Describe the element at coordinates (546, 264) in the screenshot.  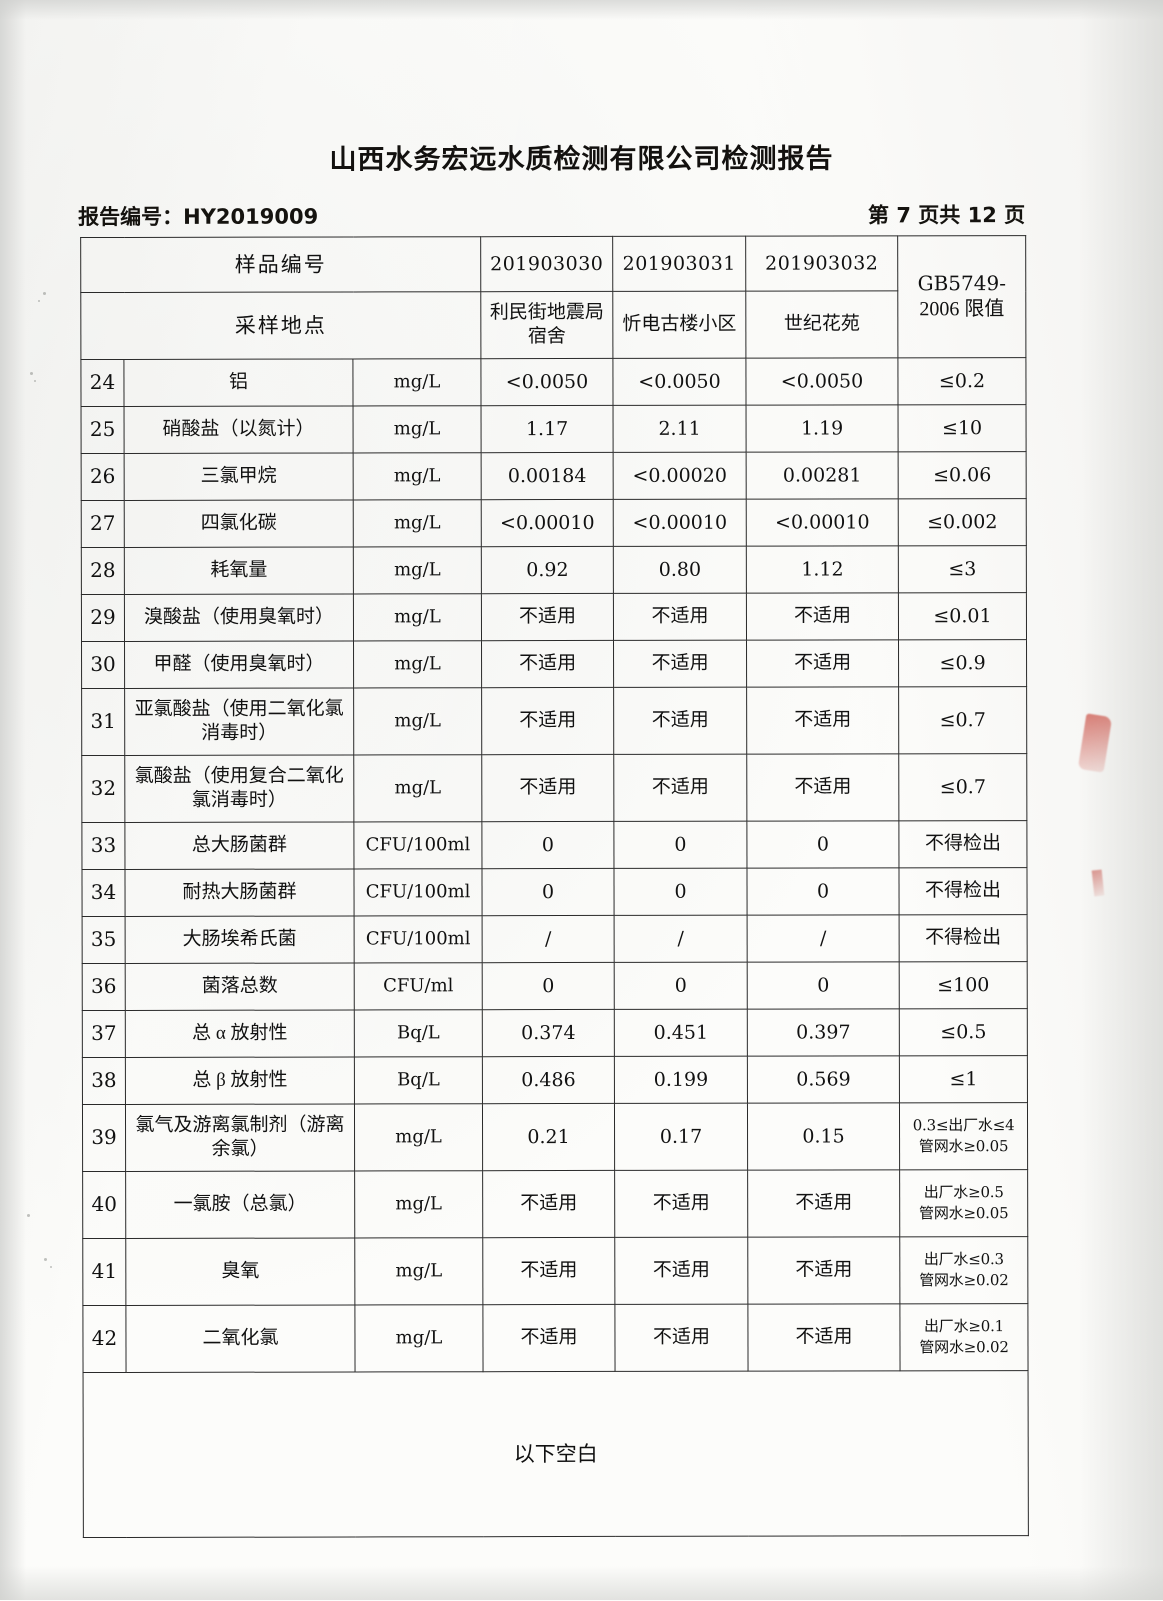
I see `header-sample-number-1: 201903030` at that location.